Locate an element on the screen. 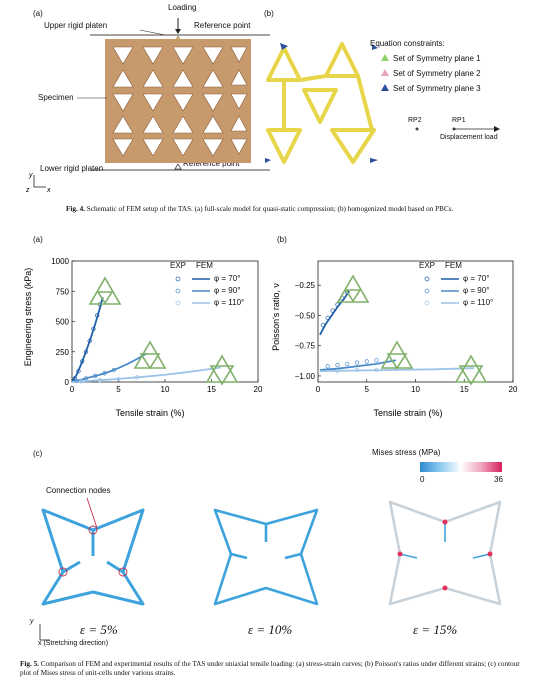  legend-a-exp: EXP is located at coordinates (178, 265).